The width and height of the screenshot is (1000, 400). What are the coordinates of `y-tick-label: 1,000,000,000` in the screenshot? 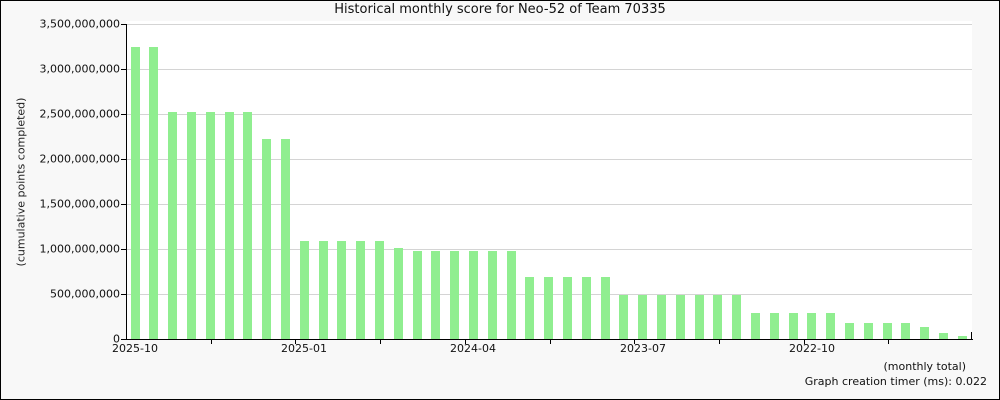 It's located at (79, 249).